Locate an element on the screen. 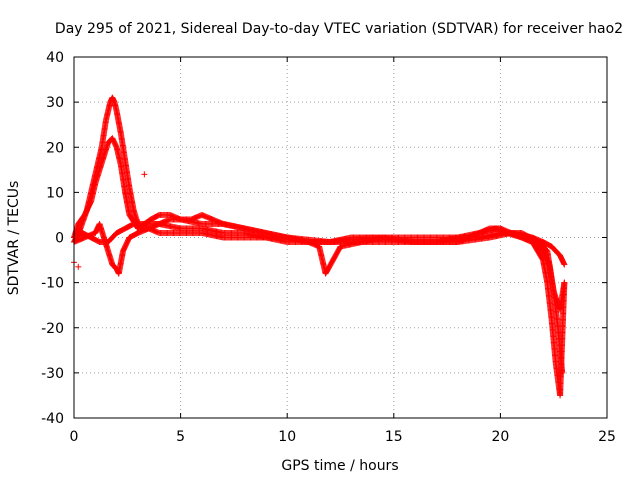 The width and height of the screenshot is (640, 480). x-tick-label: 0 is located at coordinates (74, 437).